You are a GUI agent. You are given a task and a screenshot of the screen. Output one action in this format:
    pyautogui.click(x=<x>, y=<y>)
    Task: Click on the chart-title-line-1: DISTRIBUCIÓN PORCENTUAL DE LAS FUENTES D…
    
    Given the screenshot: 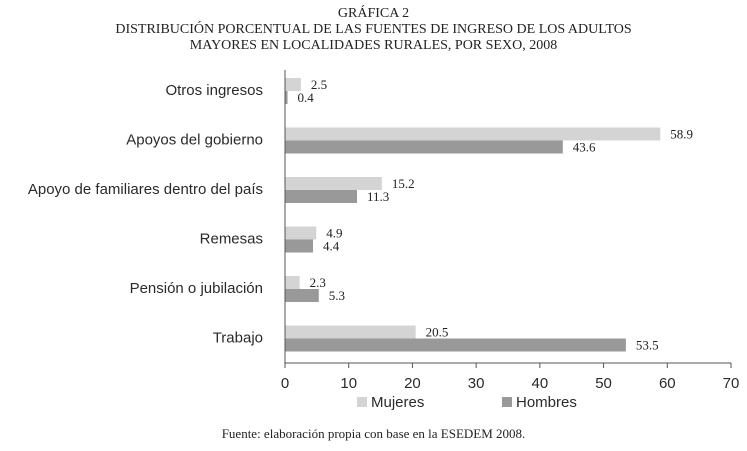 What is the action you would take?
    pyautogui.click(x=373, y=29)
    